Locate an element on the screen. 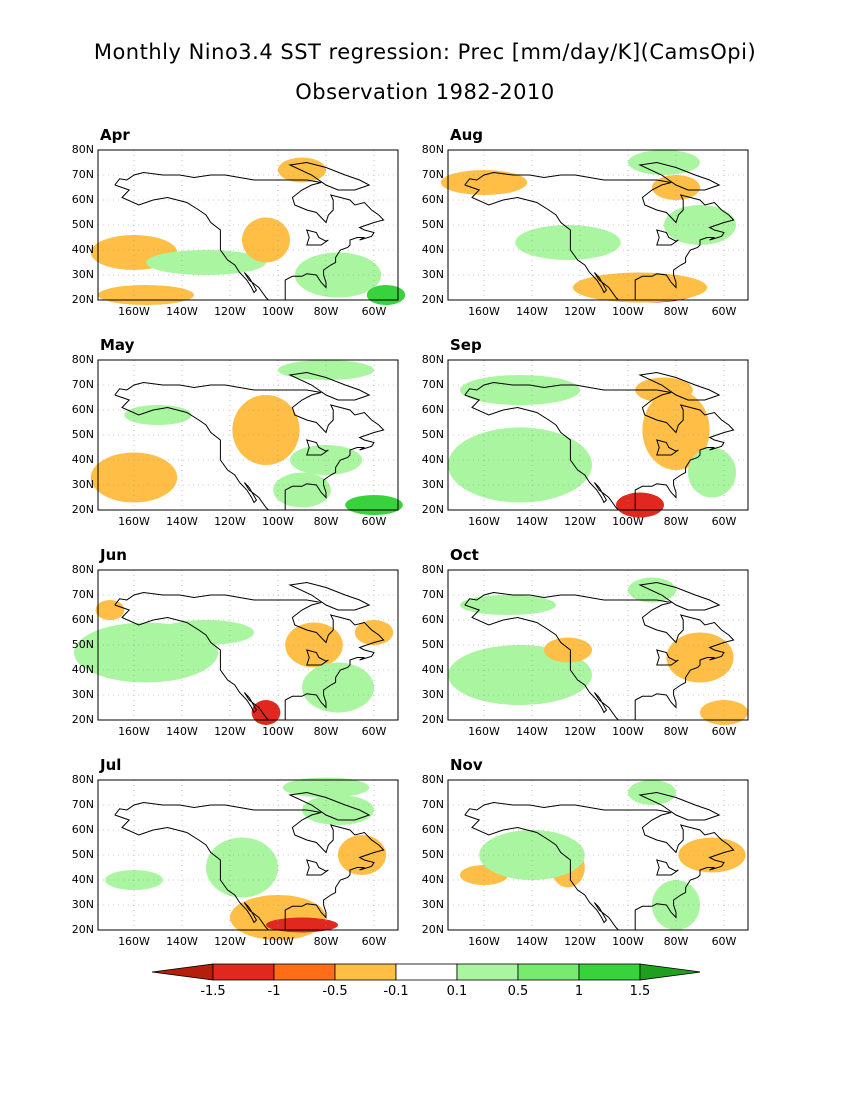 Image resolution: width=850 pixels, height=1100 pixels. colorbar is located at coordinates (425, 972).